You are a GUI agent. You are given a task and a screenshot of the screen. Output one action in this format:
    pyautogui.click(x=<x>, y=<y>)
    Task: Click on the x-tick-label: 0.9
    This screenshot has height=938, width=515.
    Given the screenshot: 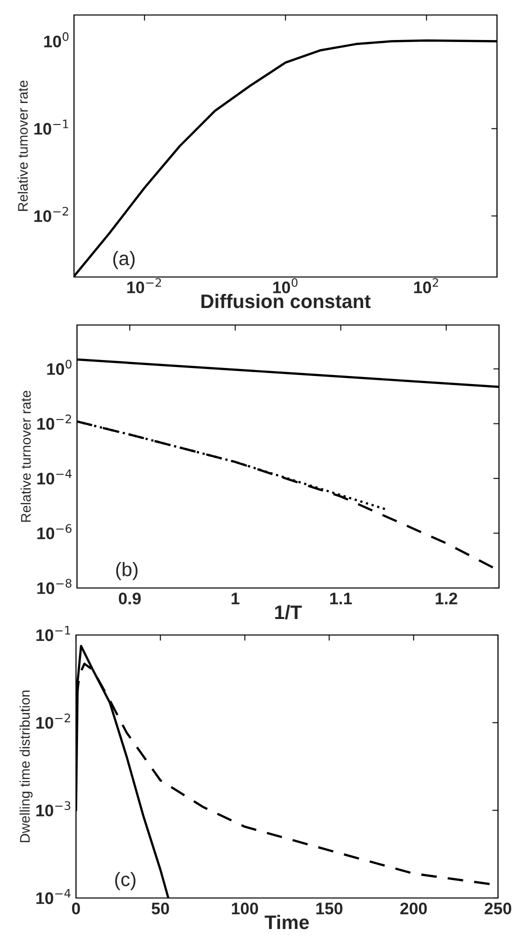 What is the action you would take?
    pyautogui.click(x=129, y=598)
    